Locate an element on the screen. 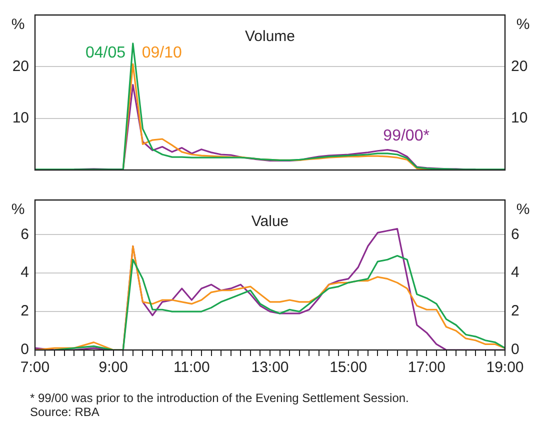 The height and width of the screenshot is (425, 545). y-tick-label: 10 is located at coordinates (20, 117).